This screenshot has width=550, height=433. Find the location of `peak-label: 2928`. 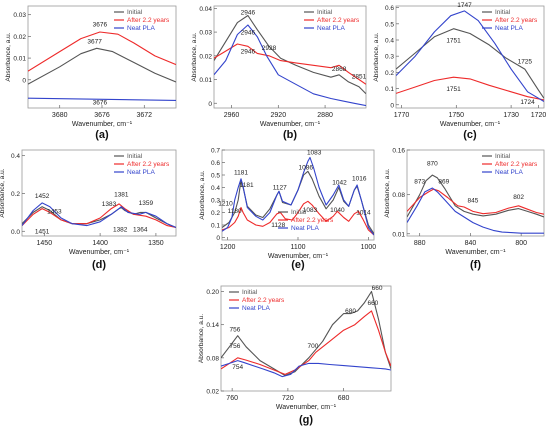

peak-label: 2928 is located at coordinates (269, 48).